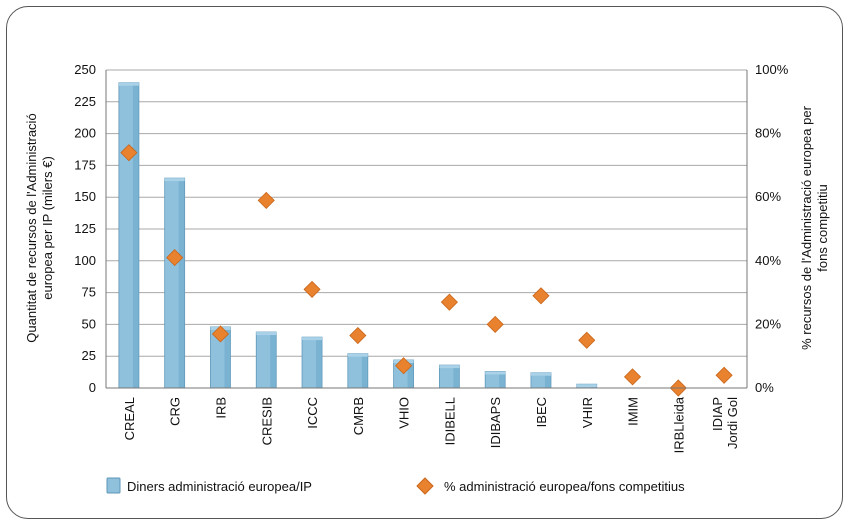  What do you see at coordinates (85, 260) in the screenshot?
I see `y-tick-label: 100` at bounding box center [85, 260].